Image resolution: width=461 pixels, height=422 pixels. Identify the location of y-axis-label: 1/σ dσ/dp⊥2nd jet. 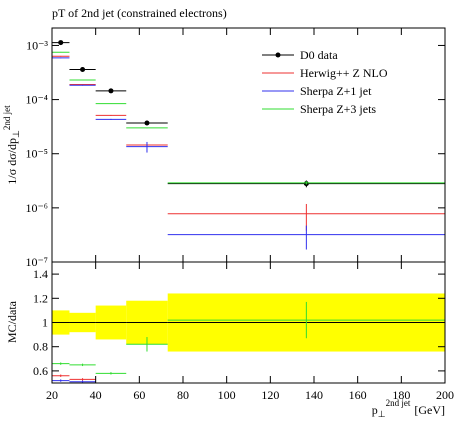
(11, 145).